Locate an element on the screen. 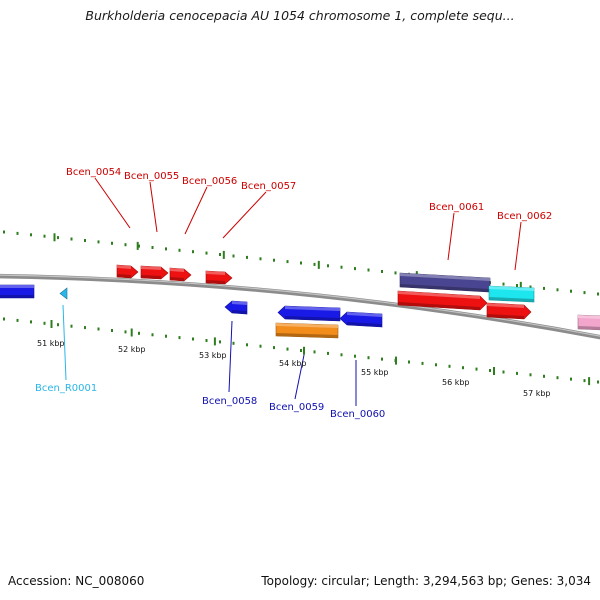 This screenshot has height=600, width=600. outer-tick-row is located at coordinates (301, 263).